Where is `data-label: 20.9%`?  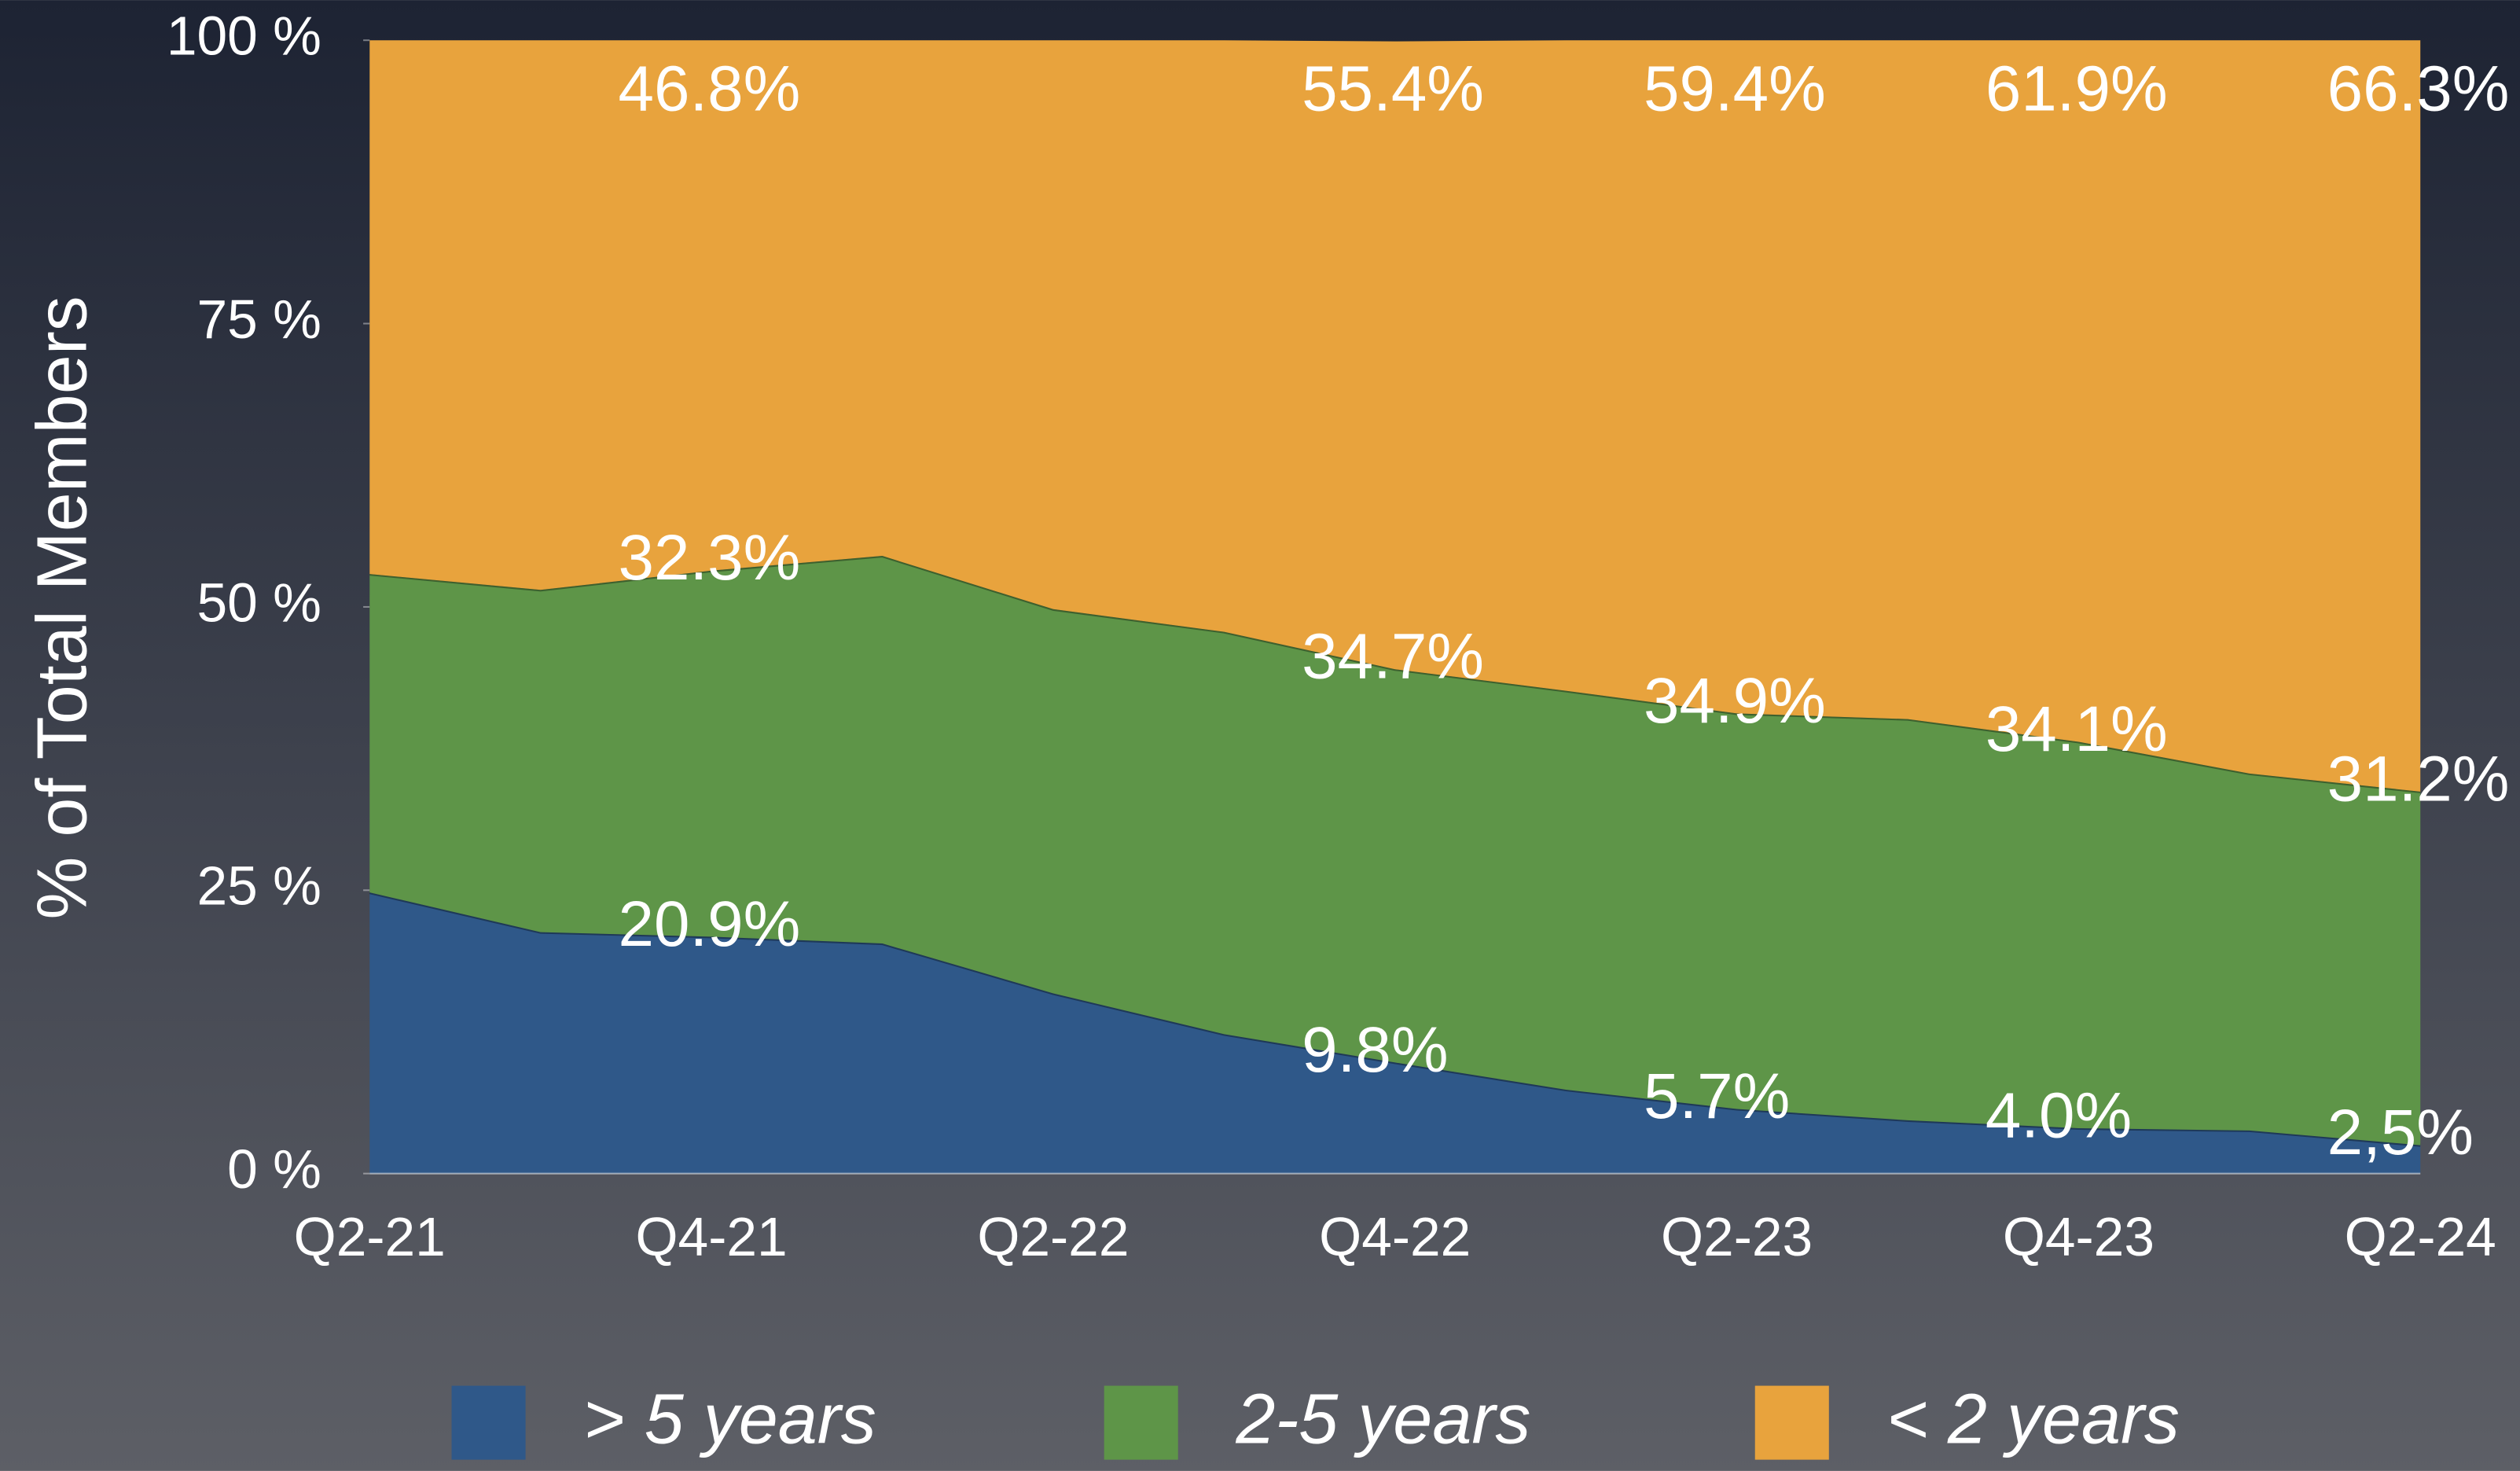 data-label: 20.9% is located at coordinates (710, 924).